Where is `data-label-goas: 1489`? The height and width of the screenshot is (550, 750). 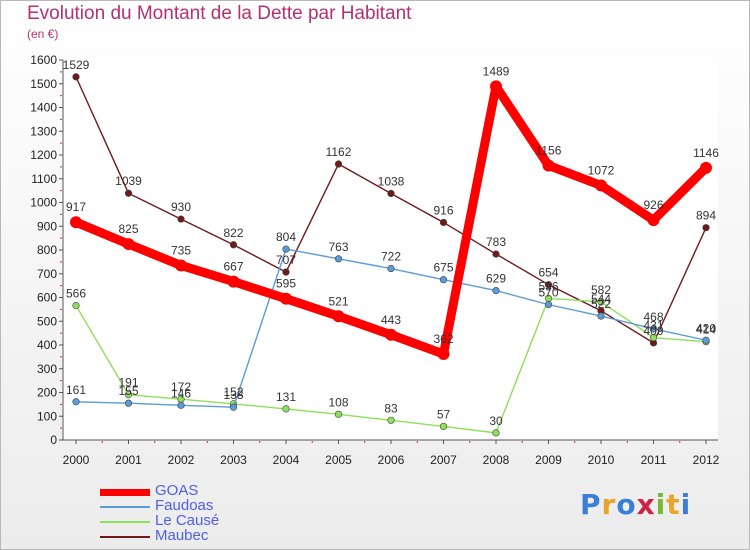
data-label-goas: 1489 is located at coordinates (496, 71).